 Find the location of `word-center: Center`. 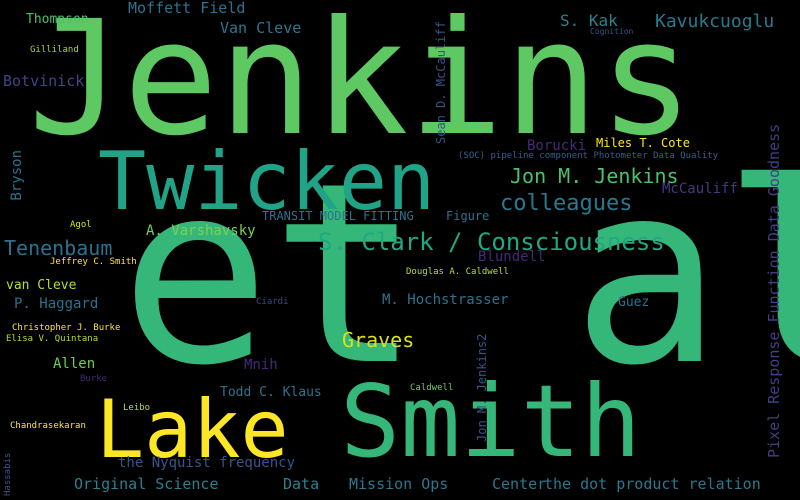

word-center: Center is located at coordinates (519, 484).